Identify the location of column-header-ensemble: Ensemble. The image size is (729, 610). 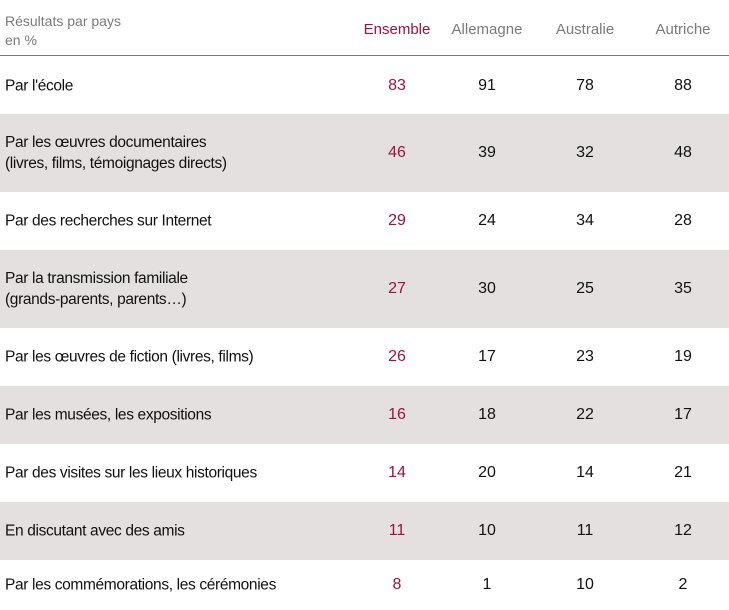
(397, 29).